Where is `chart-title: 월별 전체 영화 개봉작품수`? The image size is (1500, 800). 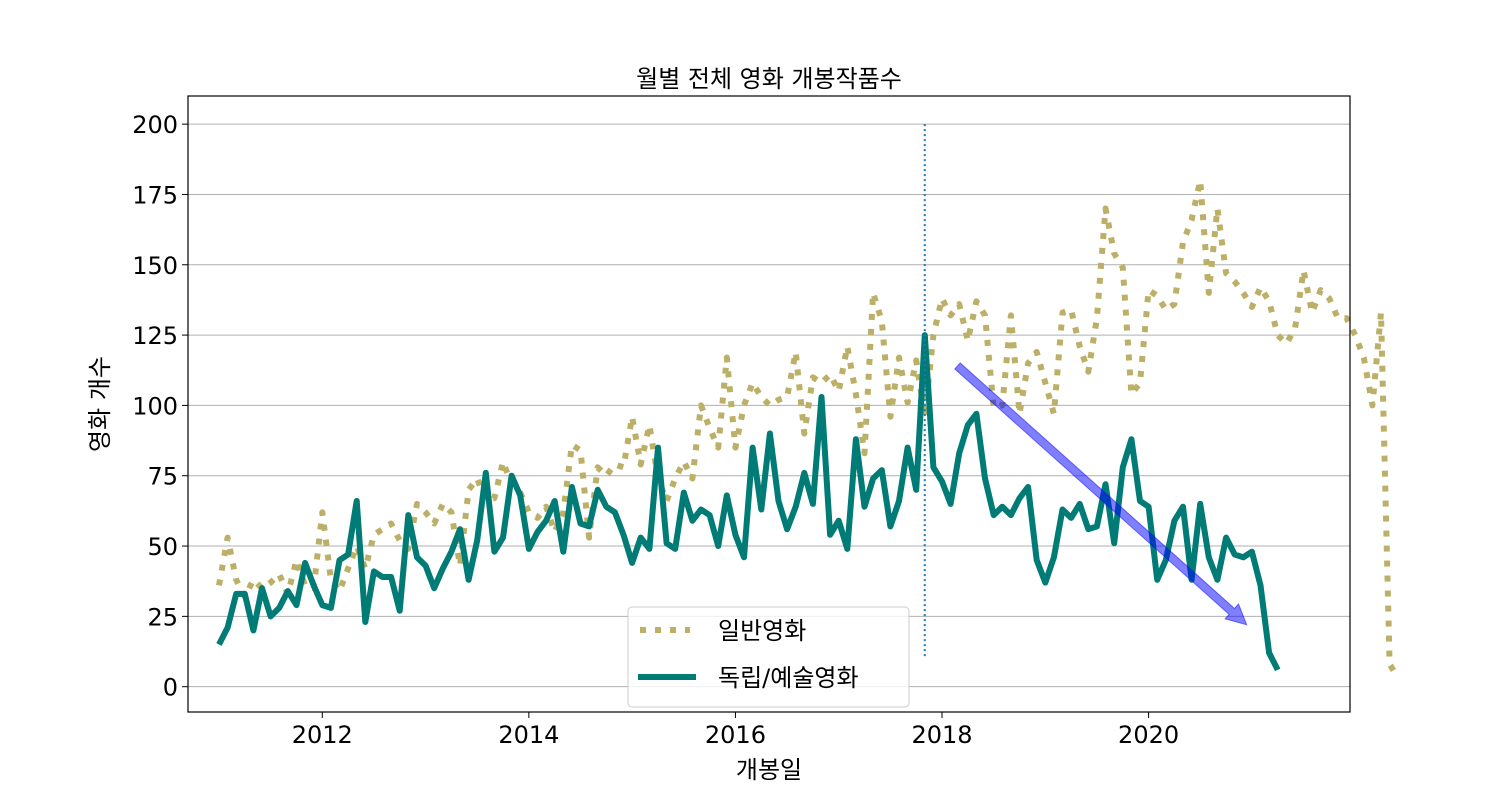 chart-title: 월별 전체 영화 개봉작품수 is located at coordinates (769, 79).